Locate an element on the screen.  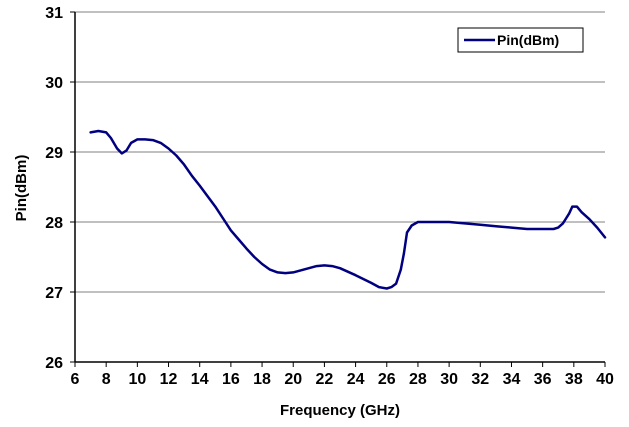
x-tick-label: 38 is located at coordinates (574, 379).